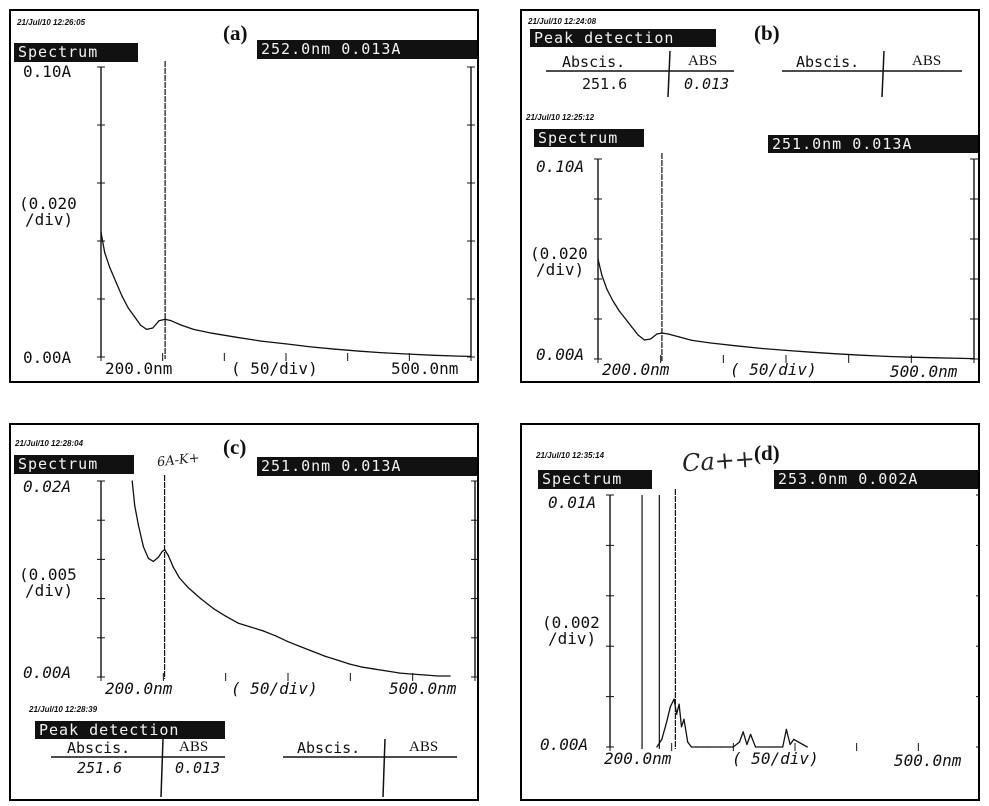 The image size is (989, 806). What do you see at coordinates (572, 638) in the screenshot?
I see `y-div-unit: /div)` at bounding box center [572, 638].